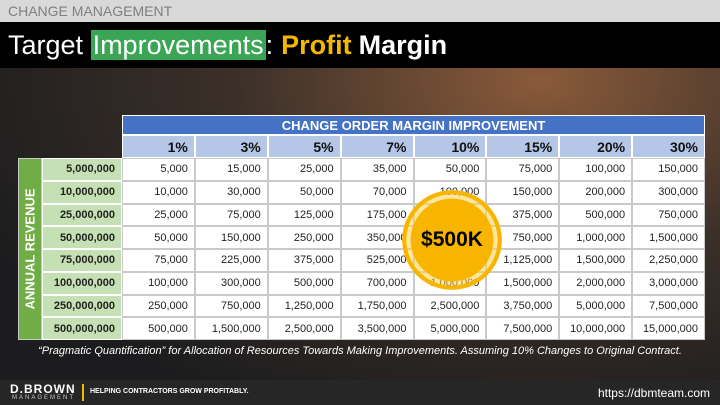 This screenshot has width=720, height=405. Describe the element at coordinates (82, 237) in the screenshot. I see `row-header: 50,000,000` at that location.